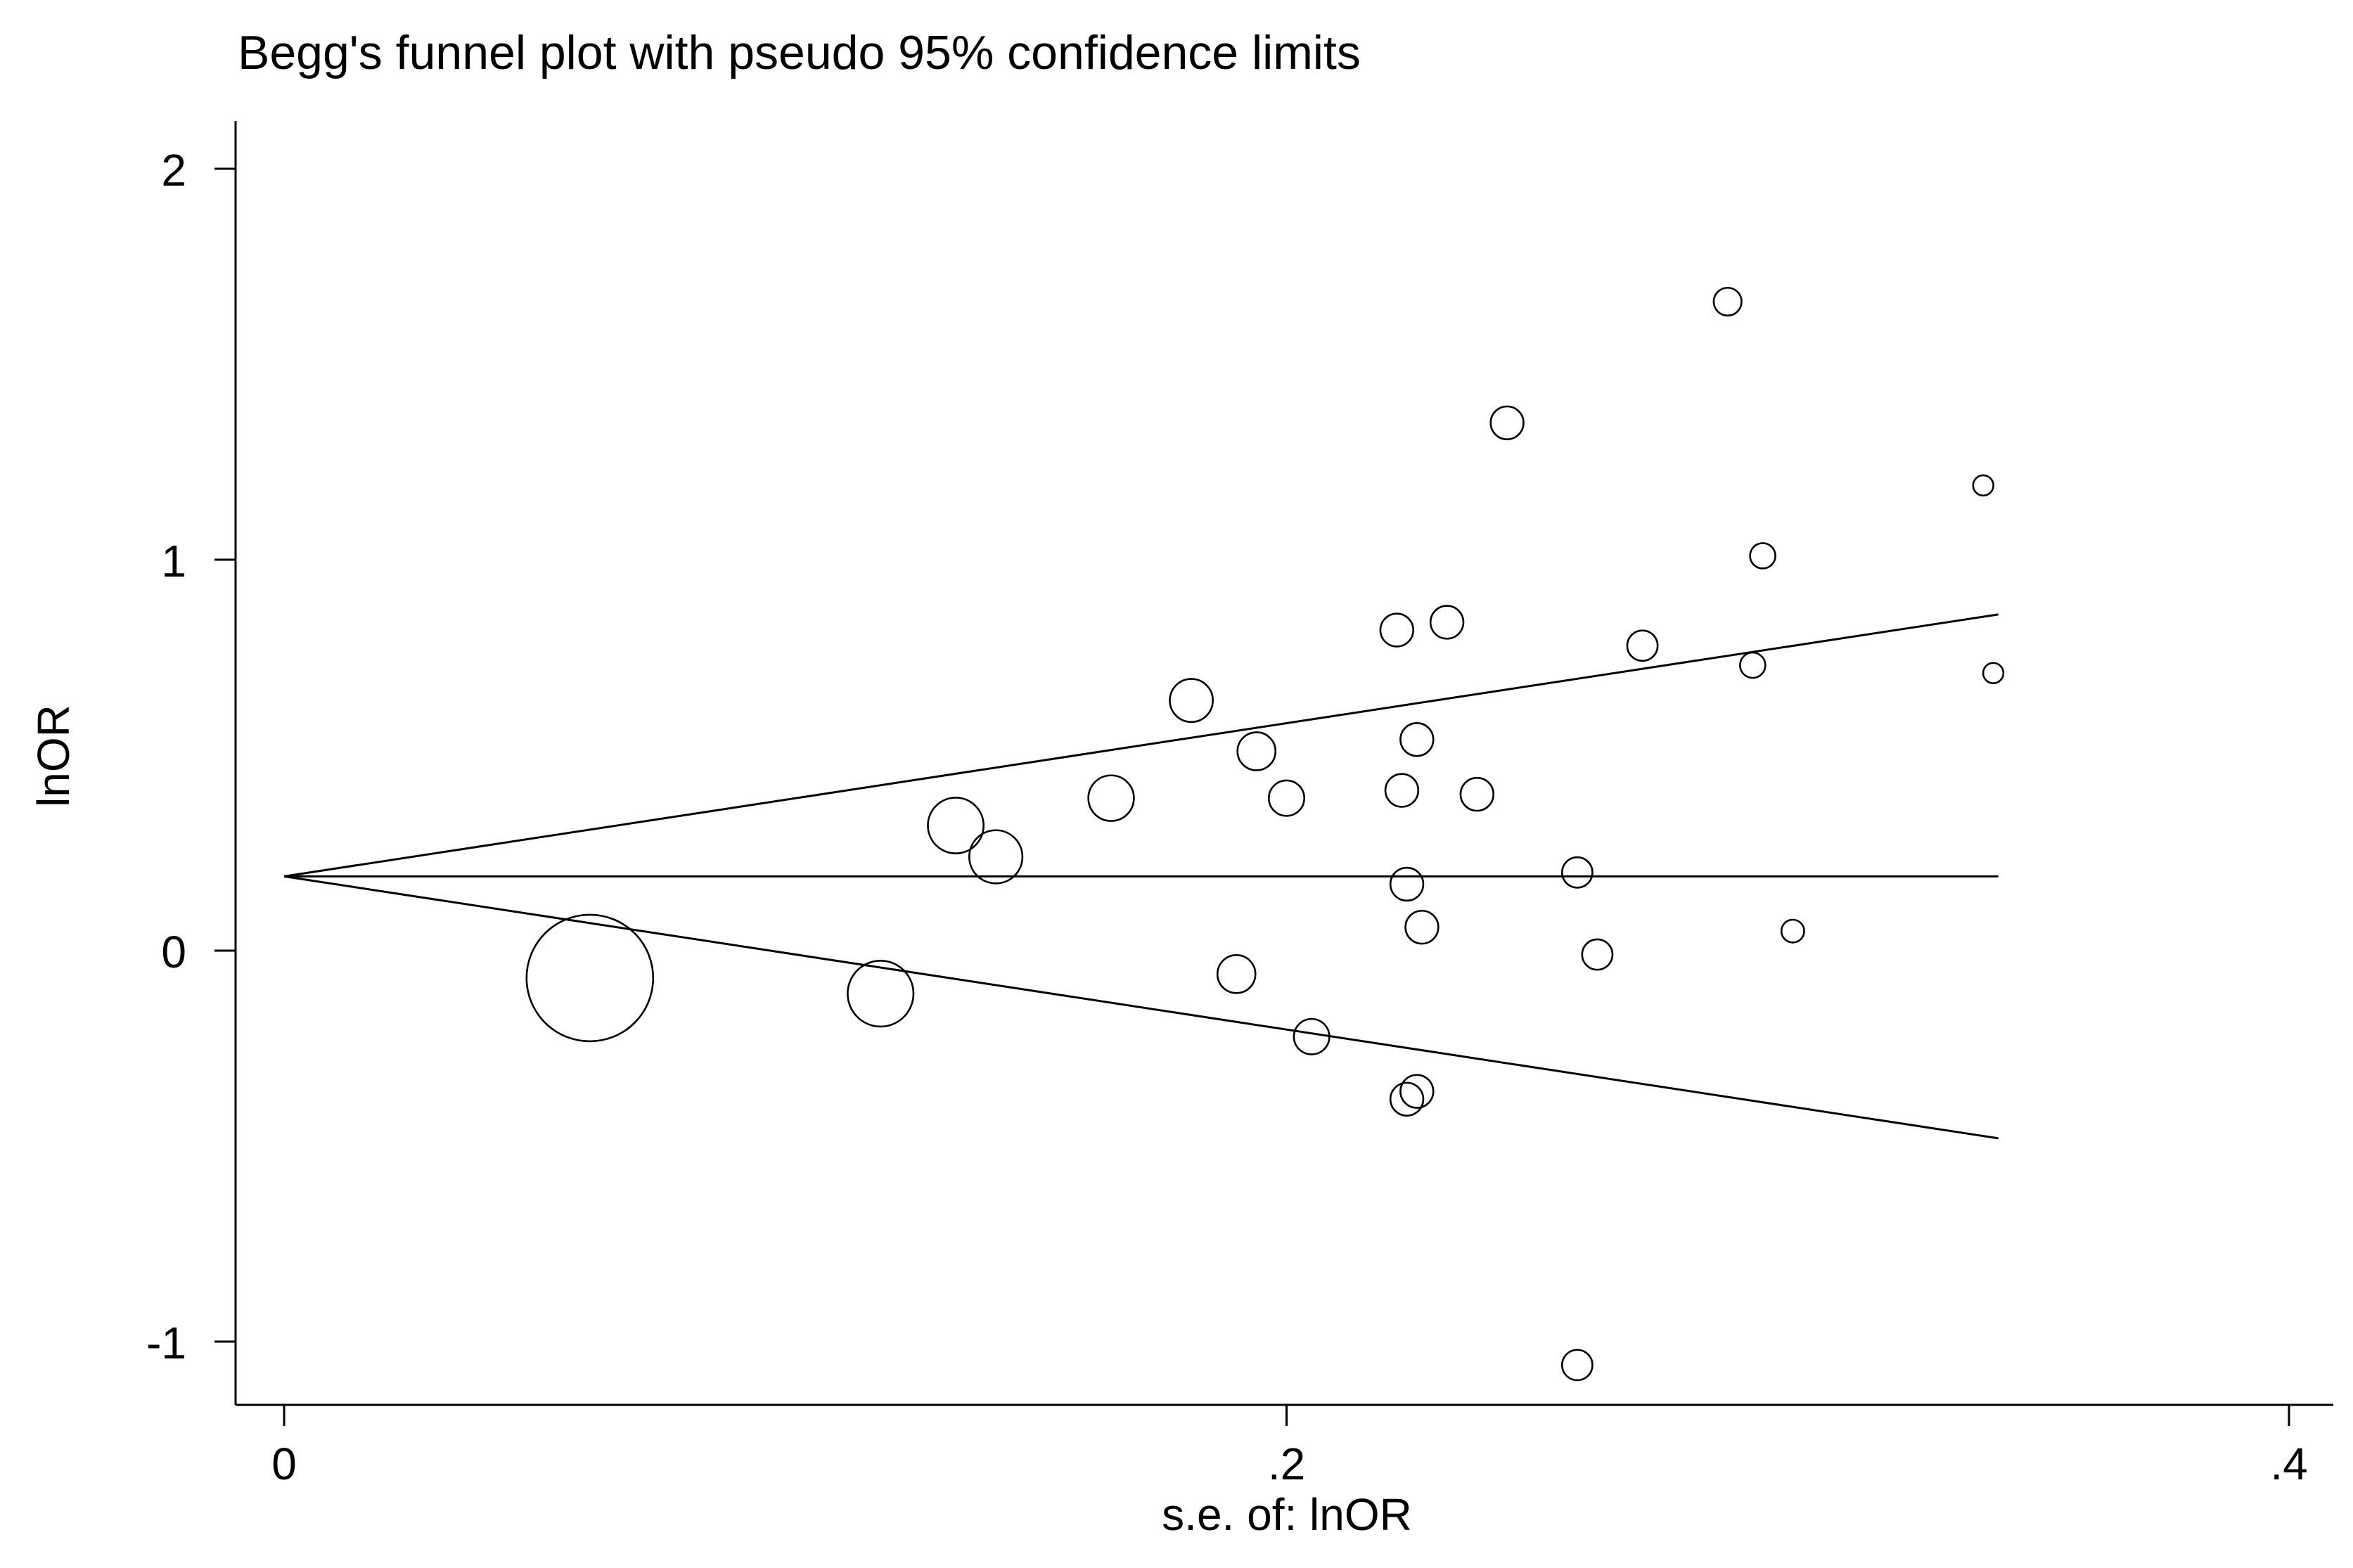  What do you see at coordinates (1287, 1514) in the screenshot?
I see `x-axis-label: s.e. of: lnOR` at bounding box center [1287, 1514].